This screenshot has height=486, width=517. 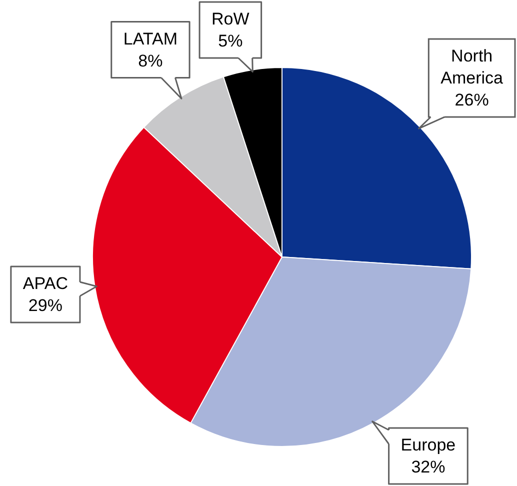 I want to click on slice-label: RoW, so click(x=231, y=19).